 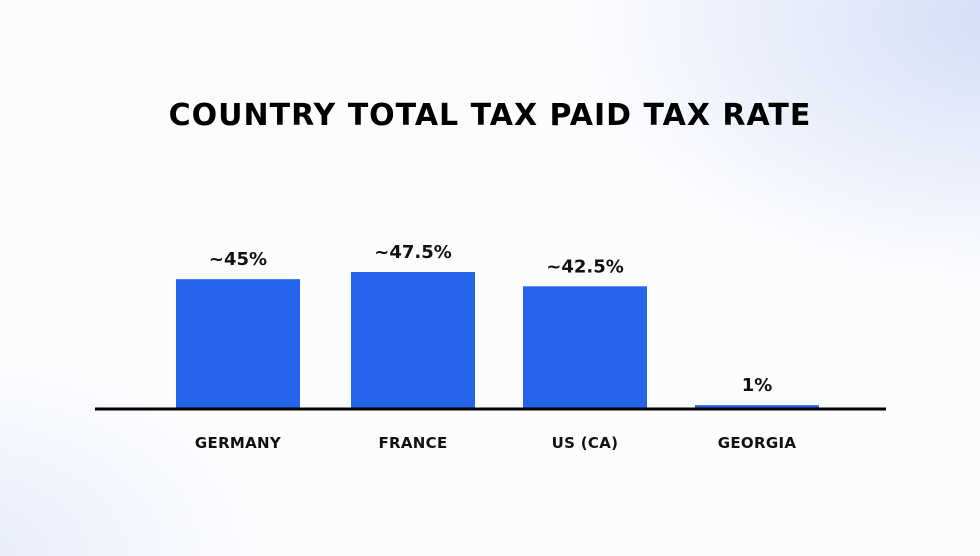 What do you see at coordinates (585, 266) in the screenshot?
I see `data-label: ~42.5%` at bounding box center [585, 266].